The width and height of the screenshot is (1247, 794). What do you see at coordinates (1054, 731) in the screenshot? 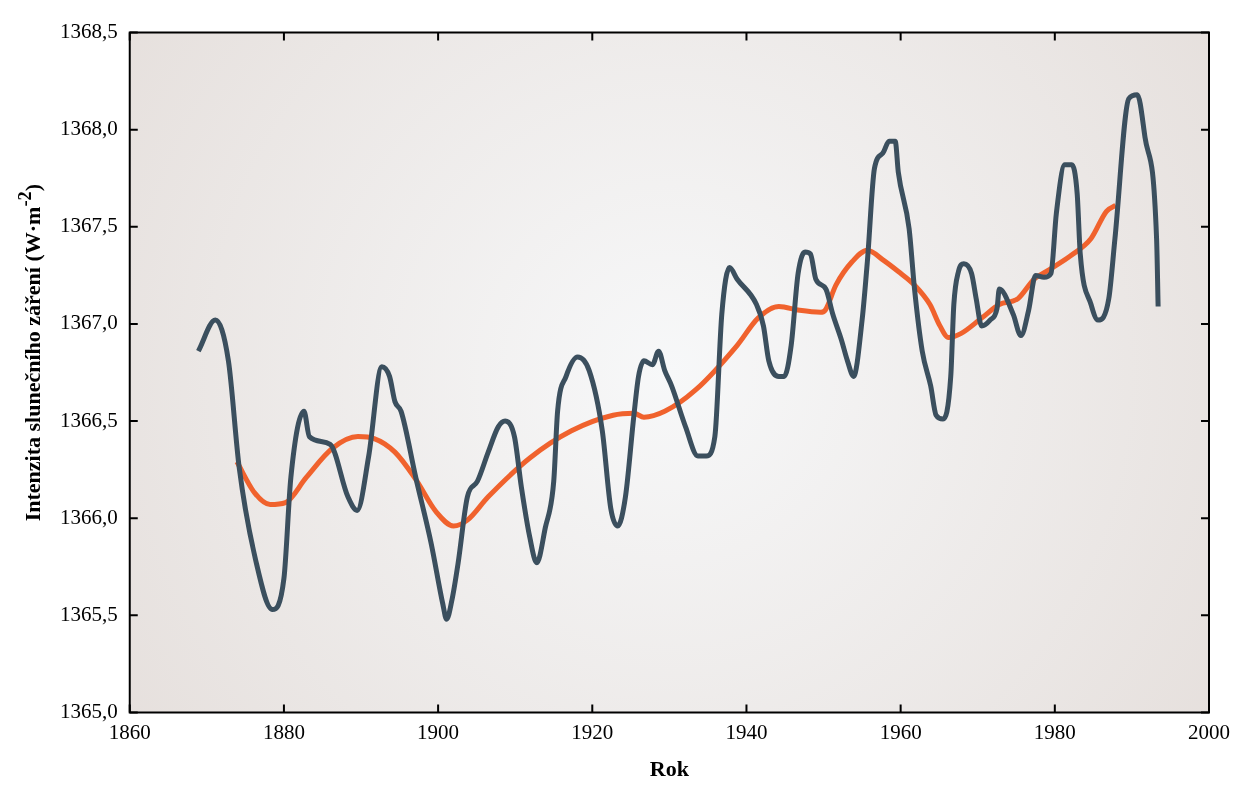
I see `x-tick-label: 1980` at bounding box center [1054, 731].